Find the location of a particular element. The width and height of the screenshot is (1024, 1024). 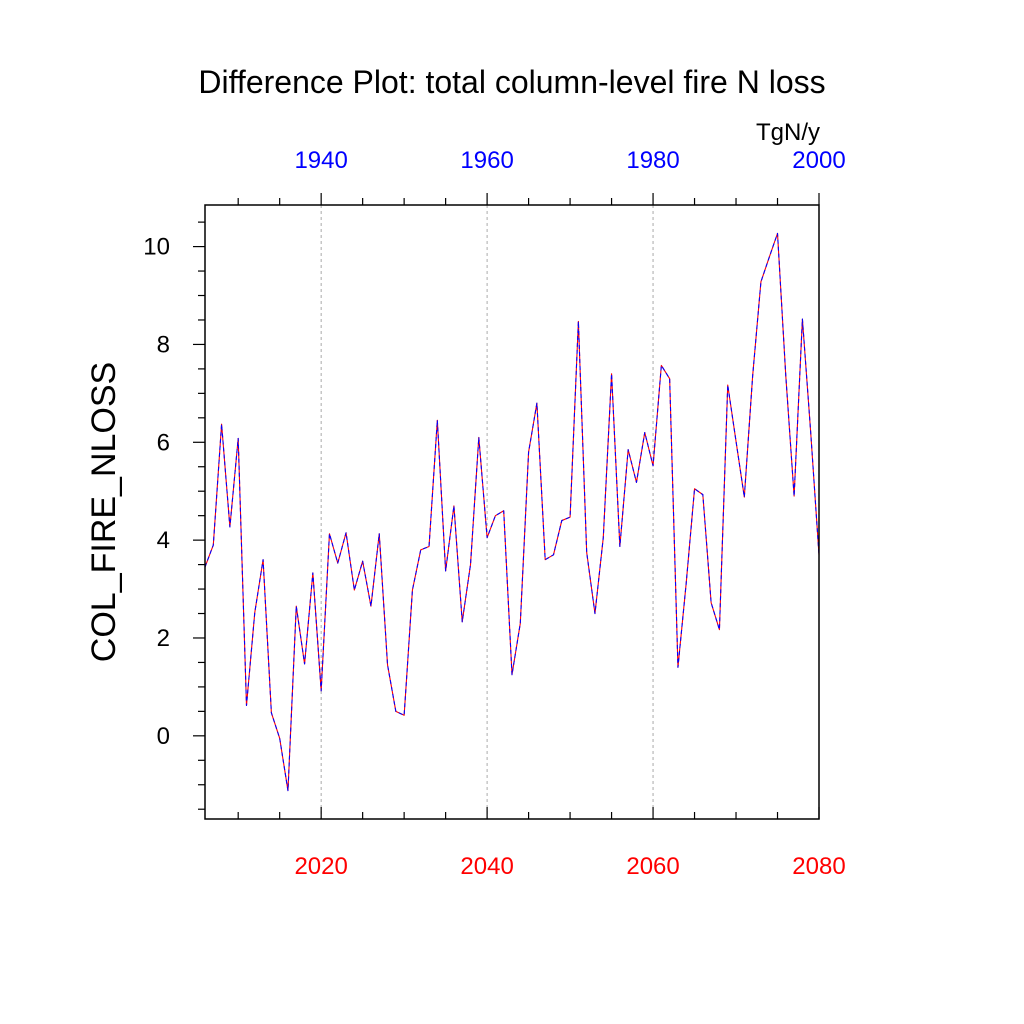

y-tick-label-4: 4 is located at coordinates (163, 540).